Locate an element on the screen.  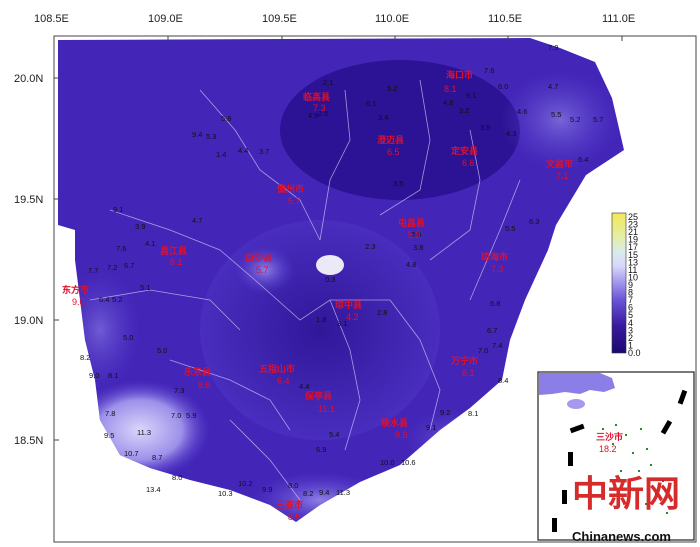
station-value: 1.8 is located at coordinates (321, 319).